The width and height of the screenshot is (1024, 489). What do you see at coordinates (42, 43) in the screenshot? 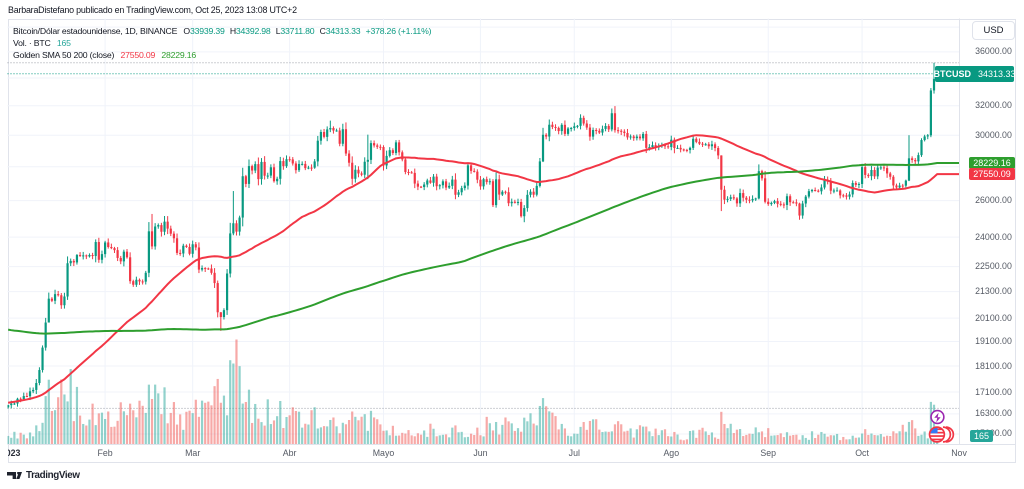
I see `legend-volume-row: Vol. · BTC 165` at bounding box center [42, 43].